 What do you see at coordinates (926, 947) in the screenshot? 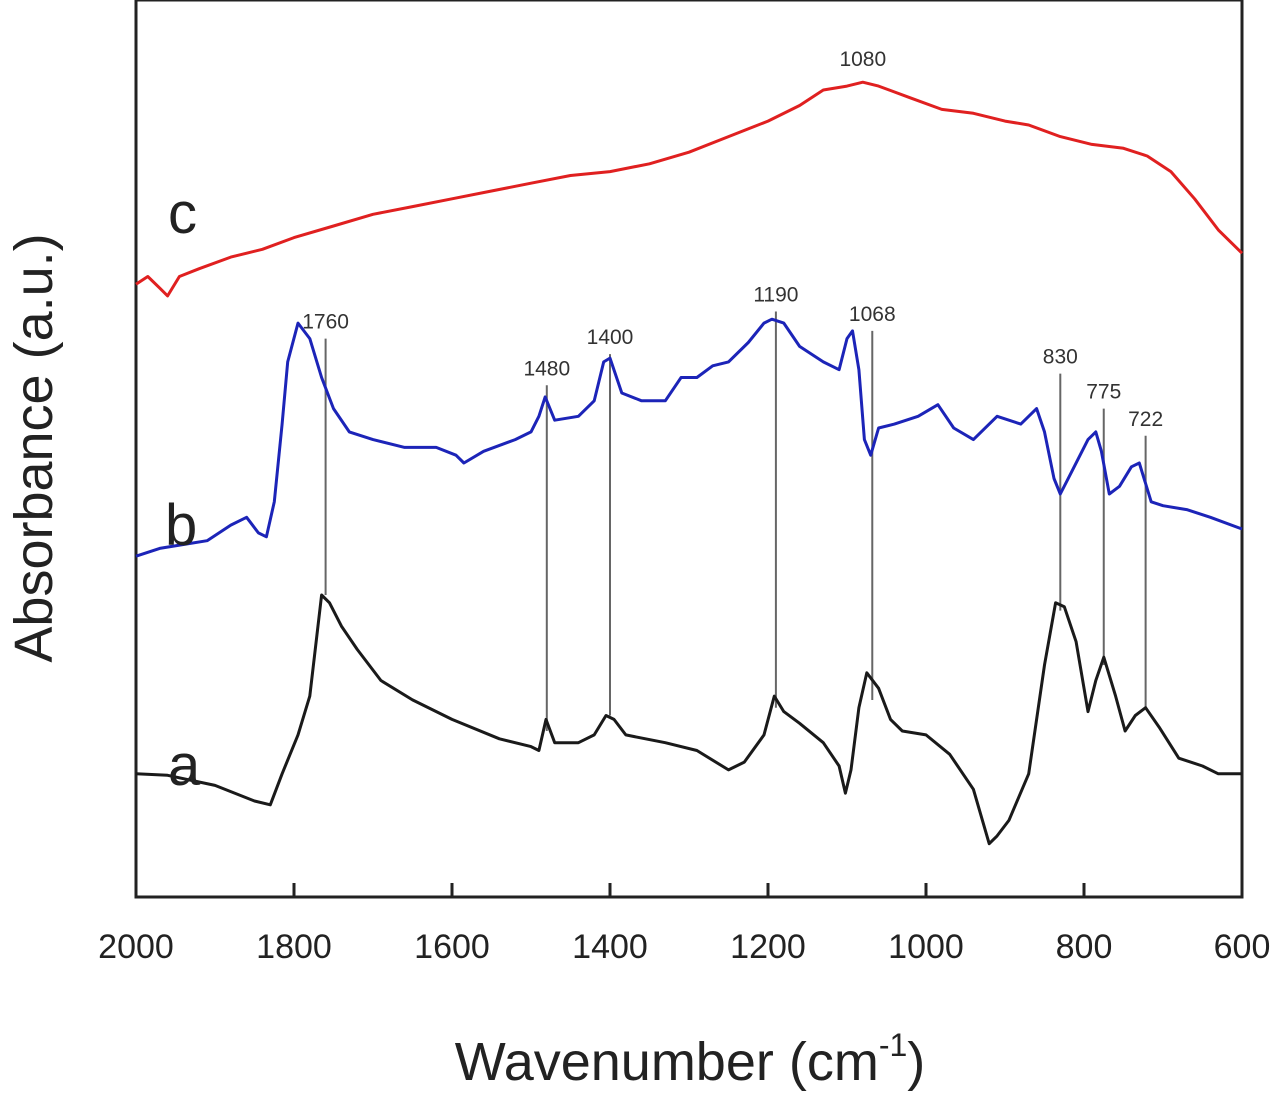
I see `x-tick-label: 1000` at bounding box center [926, 947].